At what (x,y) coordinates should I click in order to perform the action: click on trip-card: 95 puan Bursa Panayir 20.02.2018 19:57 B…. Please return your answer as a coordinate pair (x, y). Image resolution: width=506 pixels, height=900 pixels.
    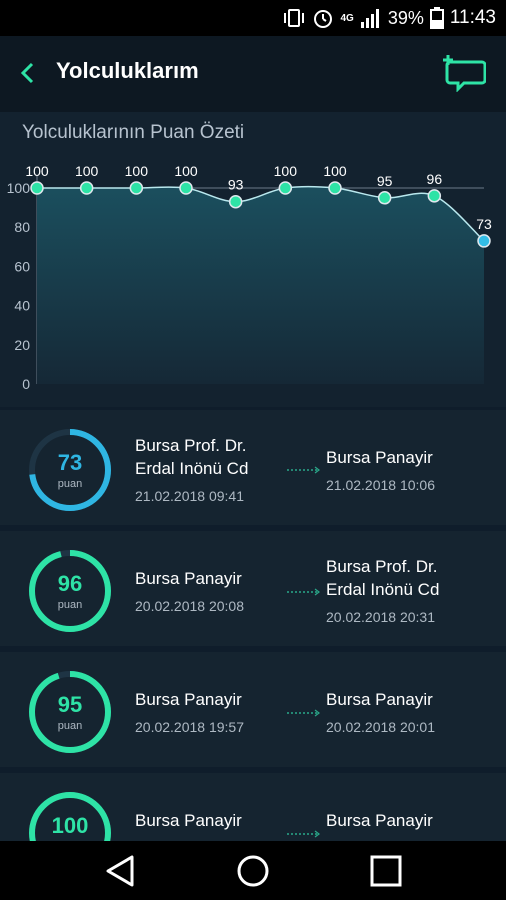
    Looking at the image, I should click on (253, 709).